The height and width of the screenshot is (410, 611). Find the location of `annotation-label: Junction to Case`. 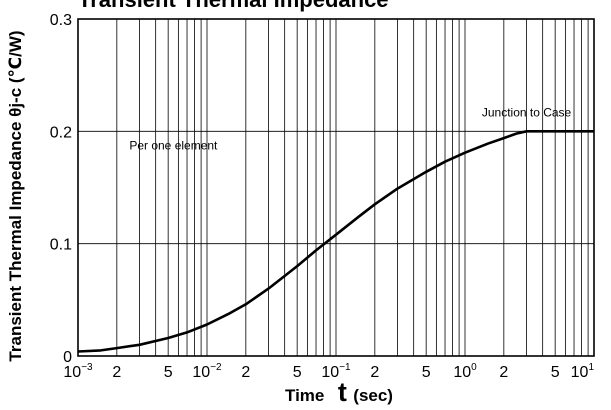

annotation-label: Junction to Case is located at coordinates (527, 113).